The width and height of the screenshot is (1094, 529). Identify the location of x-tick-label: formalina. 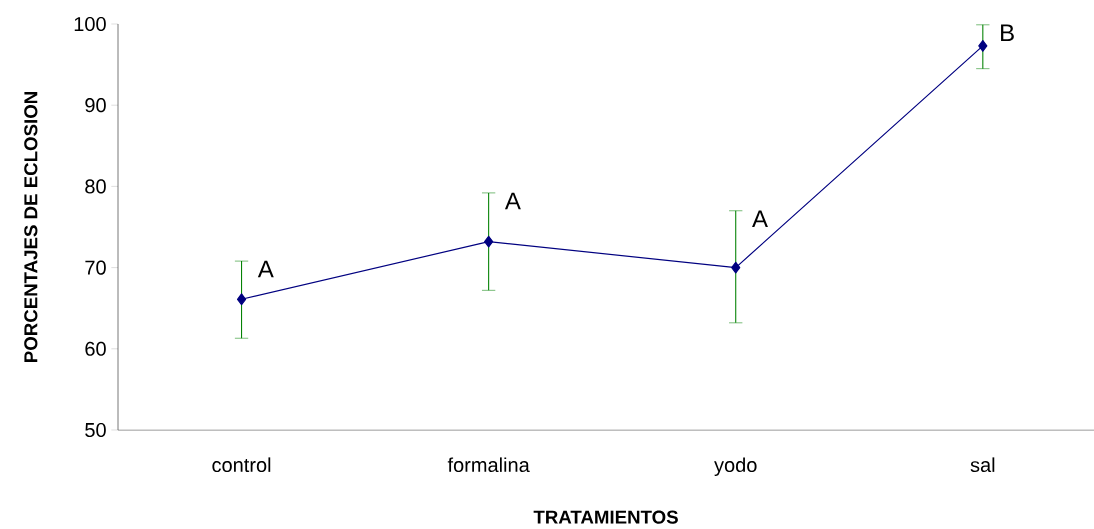
(488, 465).